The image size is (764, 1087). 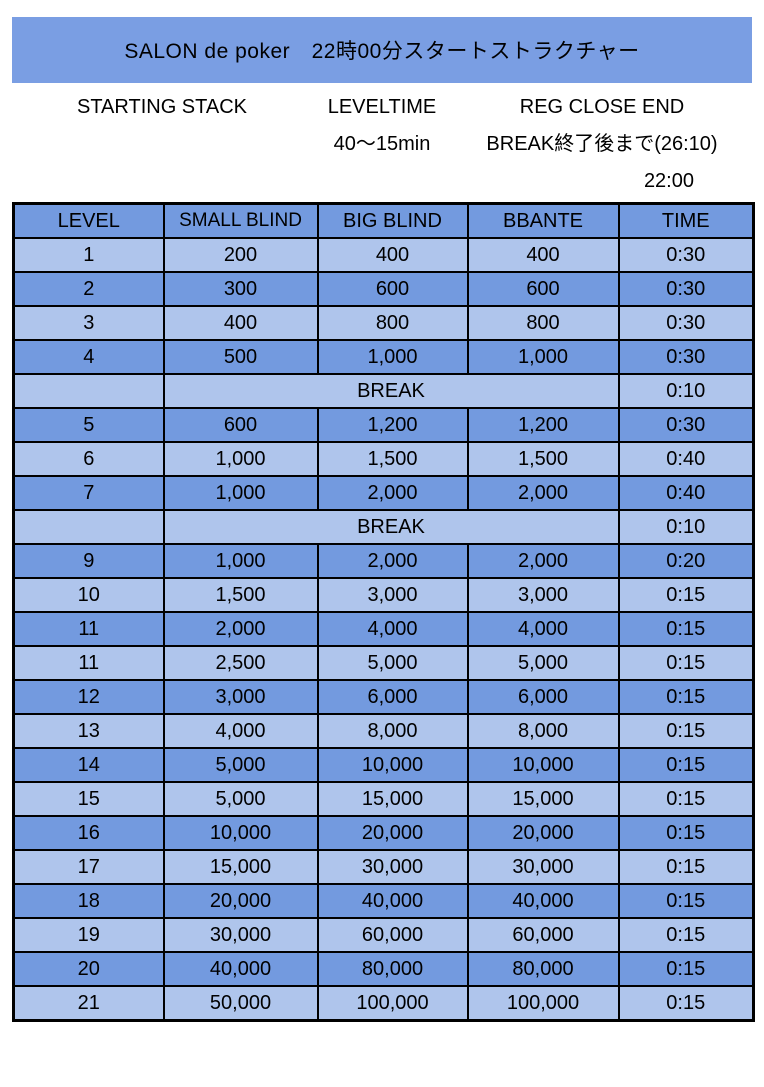 What do you see at coordinates (392, 459) in the screenshot?
I see `cell-big-blind: 1,500` at bounding box center [392, 459].